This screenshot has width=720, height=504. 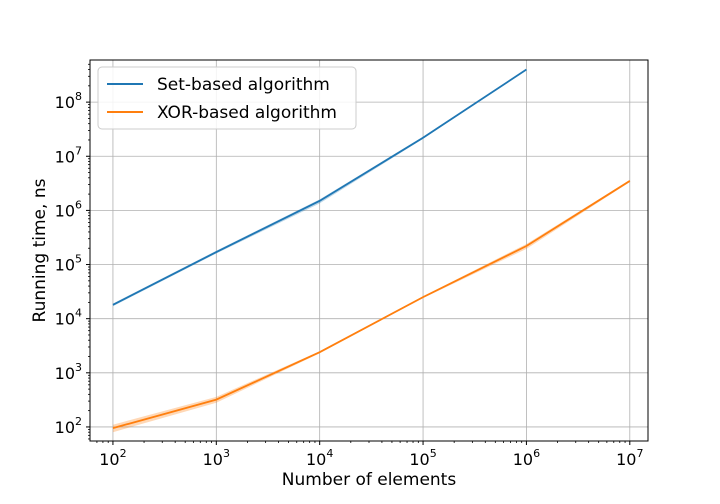 I want to click on legend: Set-based algorithm XOR-based algorithm, so click(x=227, y=98).